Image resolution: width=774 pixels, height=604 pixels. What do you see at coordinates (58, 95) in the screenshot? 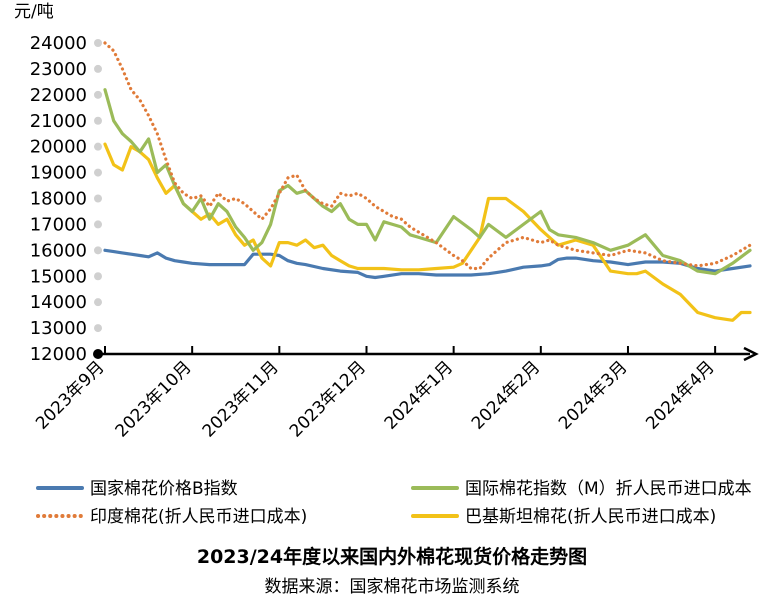
I see `y-tick-label: 22000` at bounding box center [58, 95].